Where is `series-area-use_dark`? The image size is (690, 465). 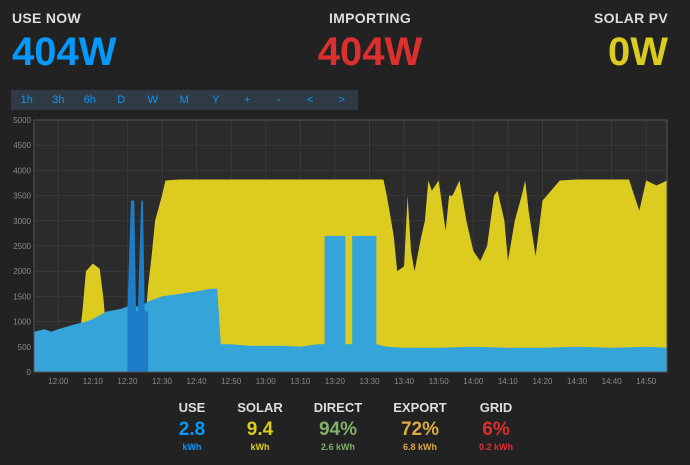 series-area-use_dark is located at coordinates (138, 286).